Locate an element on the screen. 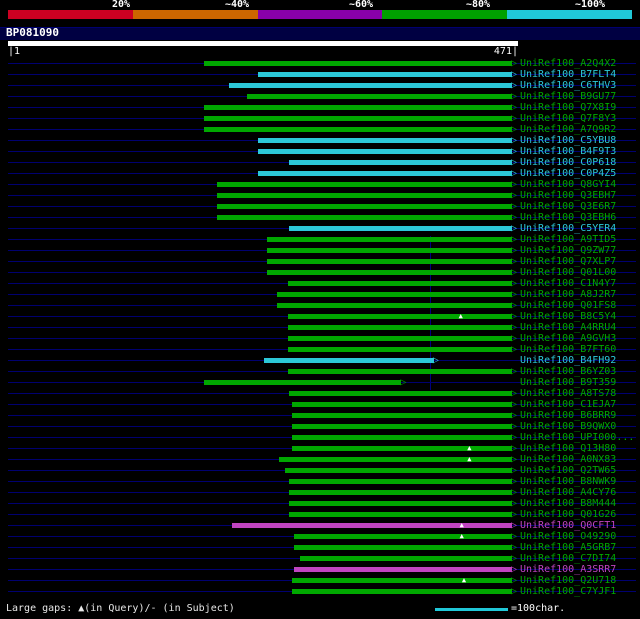 This screenshot has height=619, width=640. hit-label: UniRef100_B8C5Y4 is located at coordinates (568, 316).